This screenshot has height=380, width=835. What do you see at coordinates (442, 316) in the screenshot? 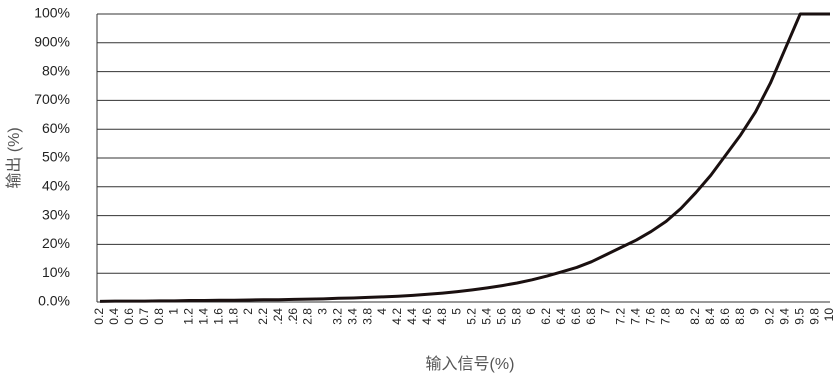
I see `x-tick-label: 4.8` at bounding box center [442, 316].